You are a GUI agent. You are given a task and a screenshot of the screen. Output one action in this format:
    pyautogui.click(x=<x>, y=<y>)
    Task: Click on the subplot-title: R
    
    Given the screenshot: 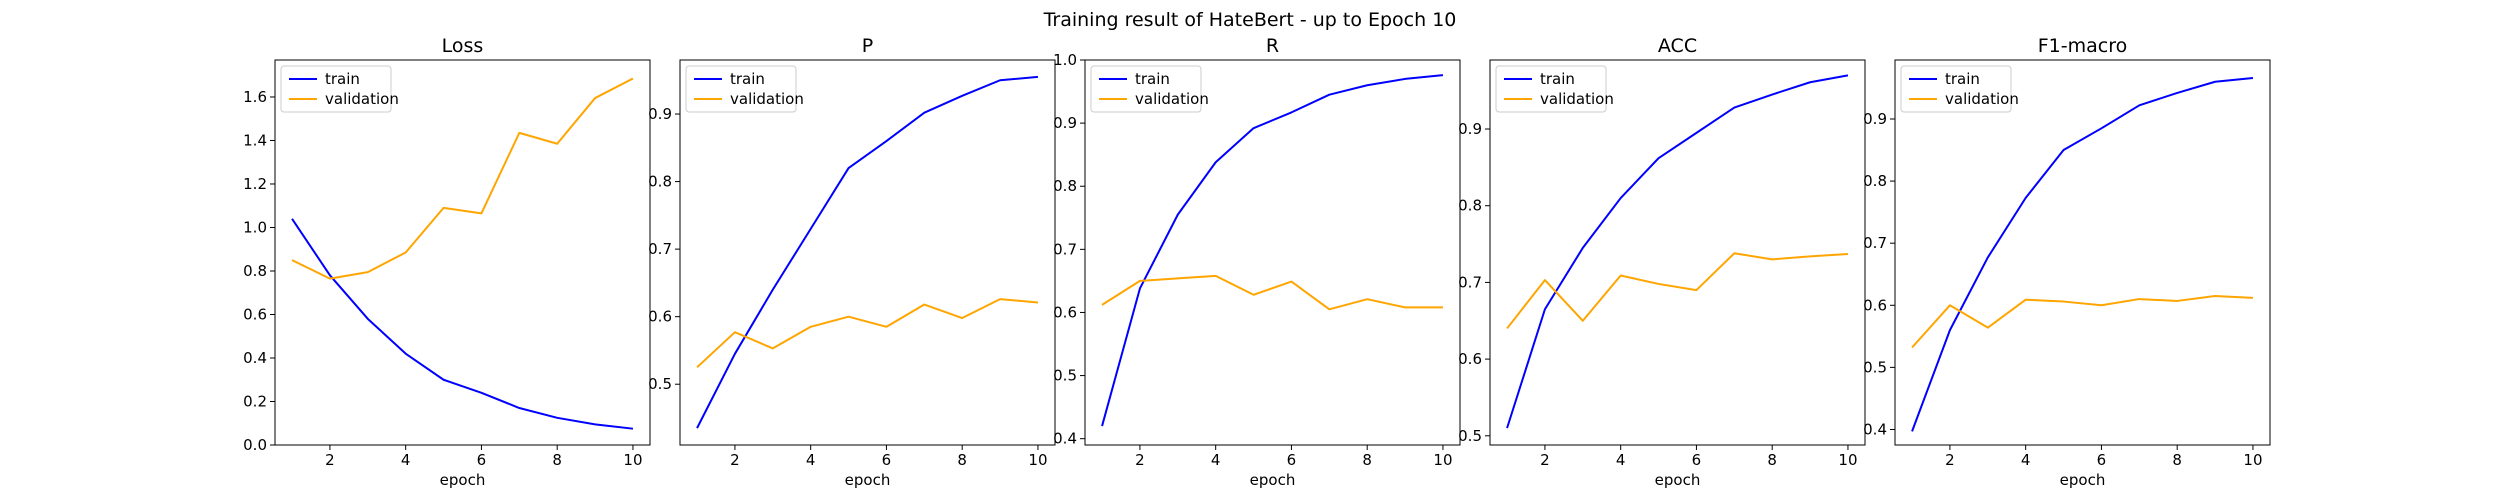 What is the action you would take?
    pyautogui.click(x=1272, y=46)
    